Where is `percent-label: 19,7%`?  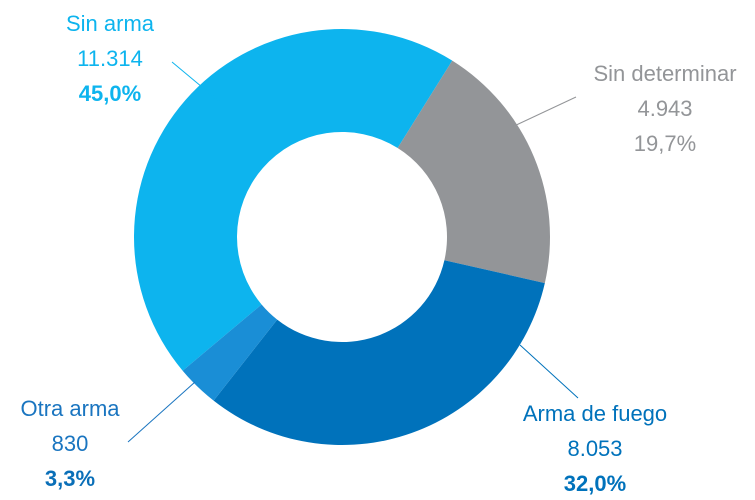 percent-label: 19,7% is located at coordinates (665, 143).